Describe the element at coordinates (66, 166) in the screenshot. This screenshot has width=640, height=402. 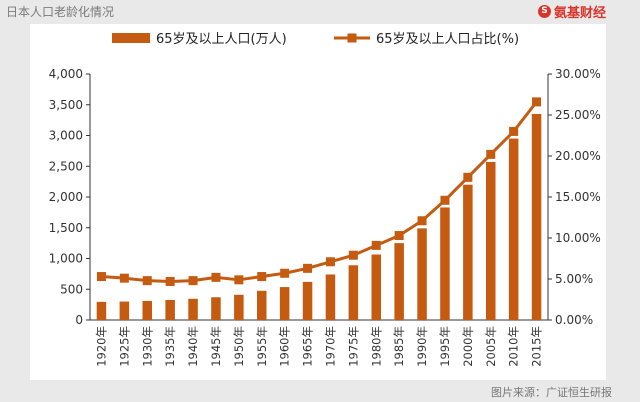
I see `left-tick-label: 2,500` at that location.